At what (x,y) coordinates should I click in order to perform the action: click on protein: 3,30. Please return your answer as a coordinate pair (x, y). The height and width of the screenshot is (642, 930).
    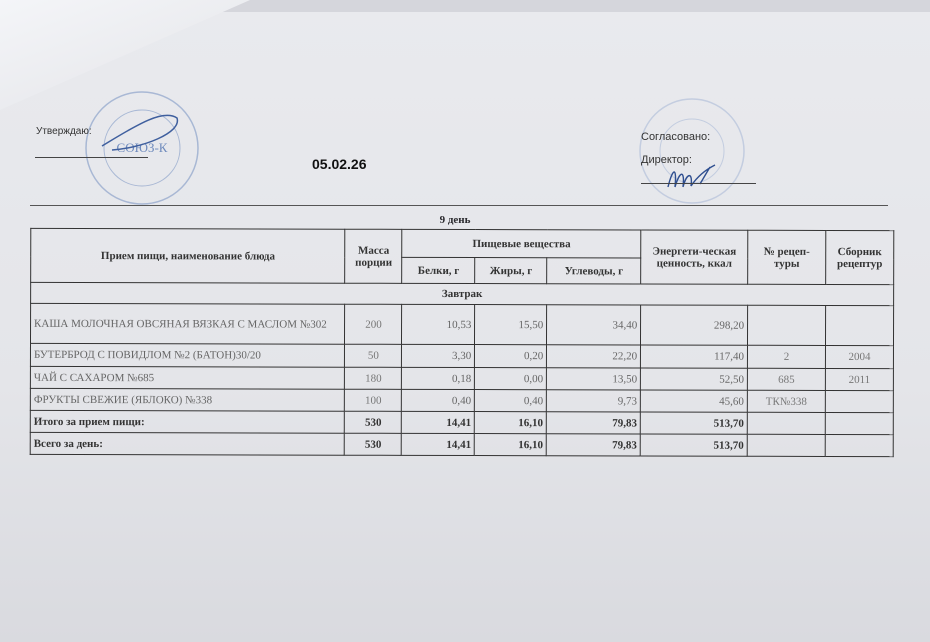
    Looking at the image, I should click on (438, 356).